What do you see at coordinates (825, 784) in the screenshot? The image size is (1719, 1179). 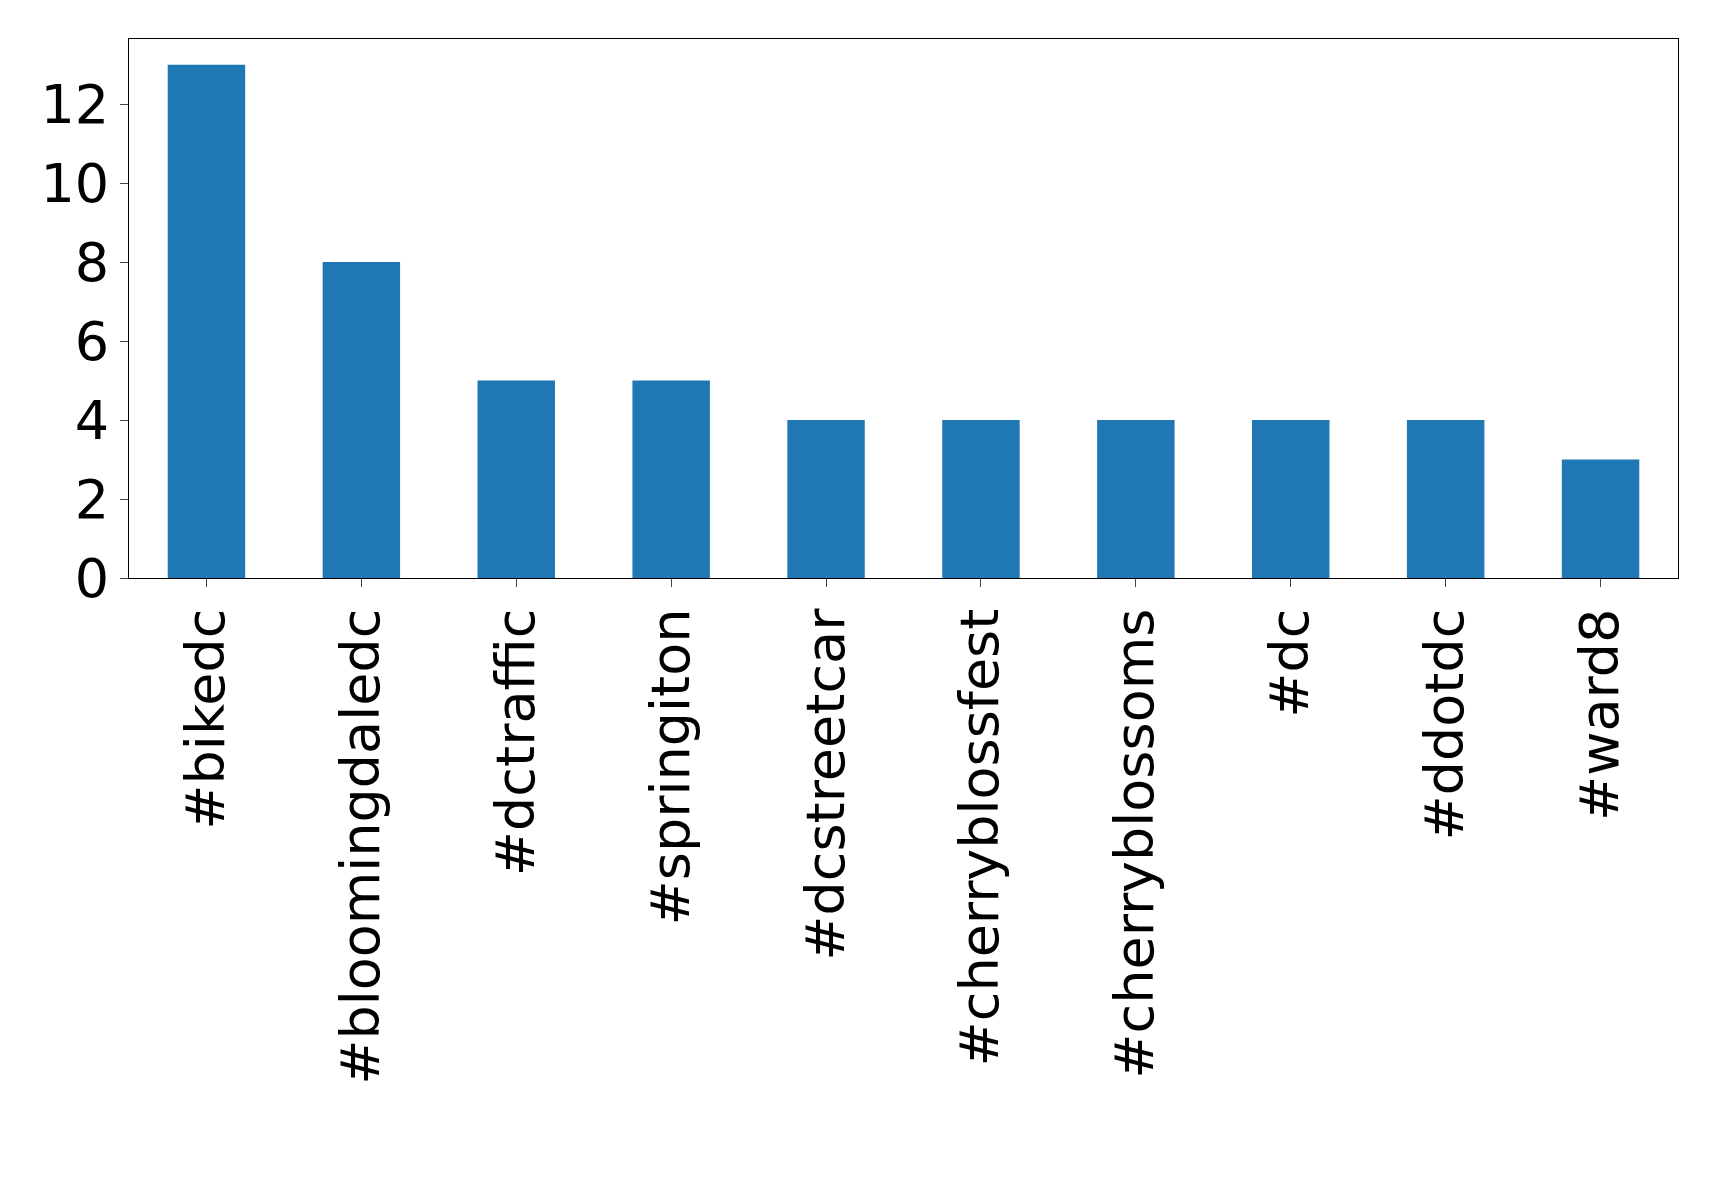 I see `x-tick-label: #dcstreetcar` at bounding box center [825, 784].